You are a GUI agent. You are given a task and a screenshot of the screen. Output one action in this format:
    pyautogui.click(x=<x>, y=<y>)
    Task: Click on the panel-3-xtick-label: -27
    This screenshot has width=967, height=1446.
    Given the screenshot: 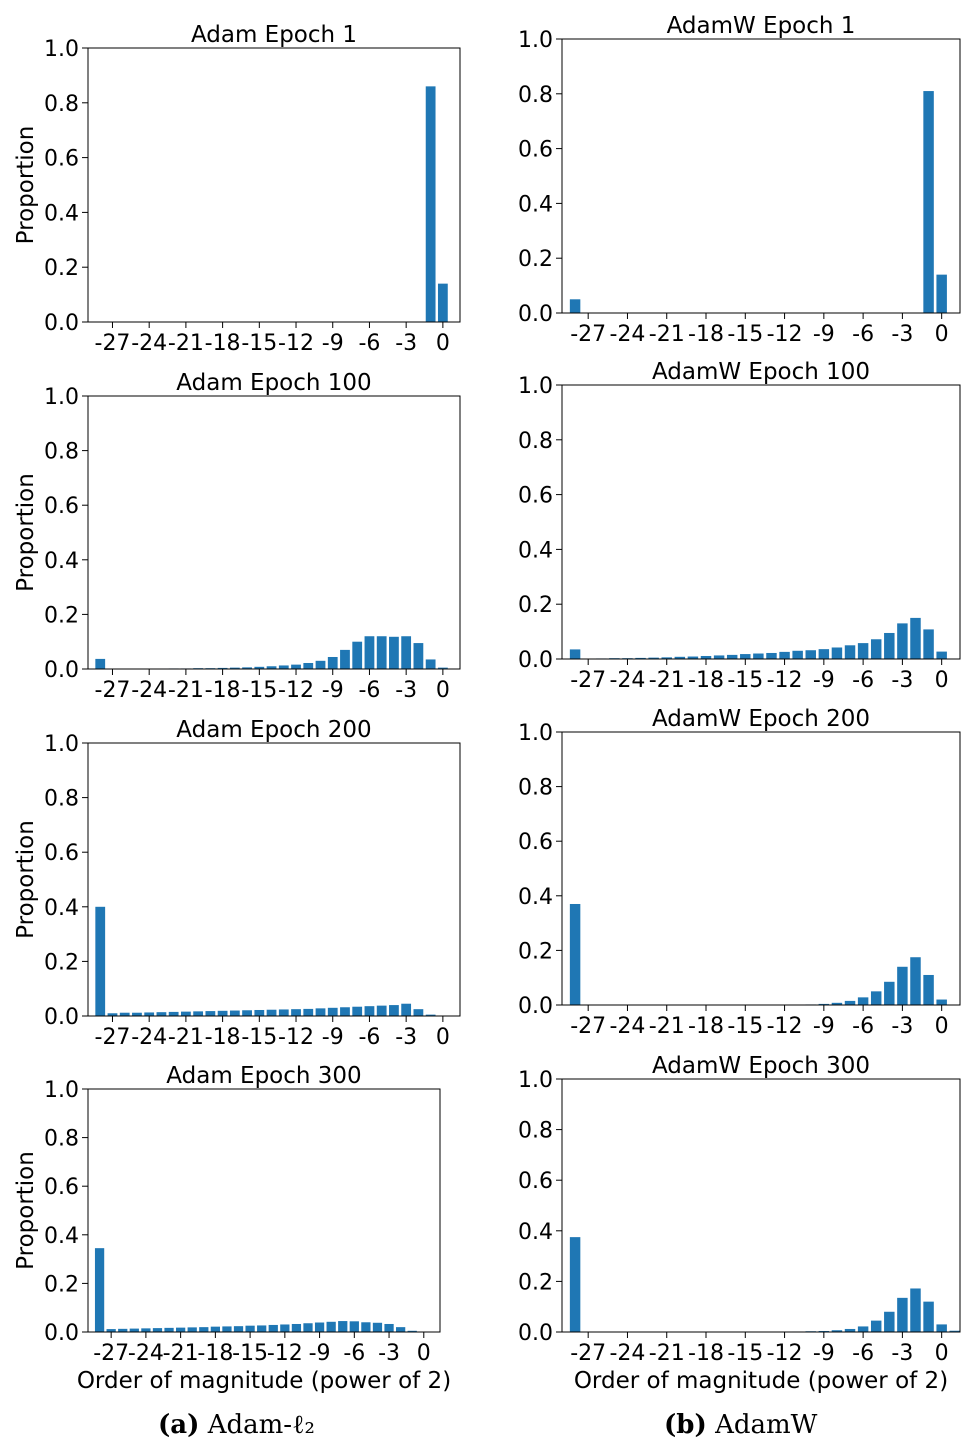 What is the action you would take?
    pyautogui.click(x=113, y=690)
    